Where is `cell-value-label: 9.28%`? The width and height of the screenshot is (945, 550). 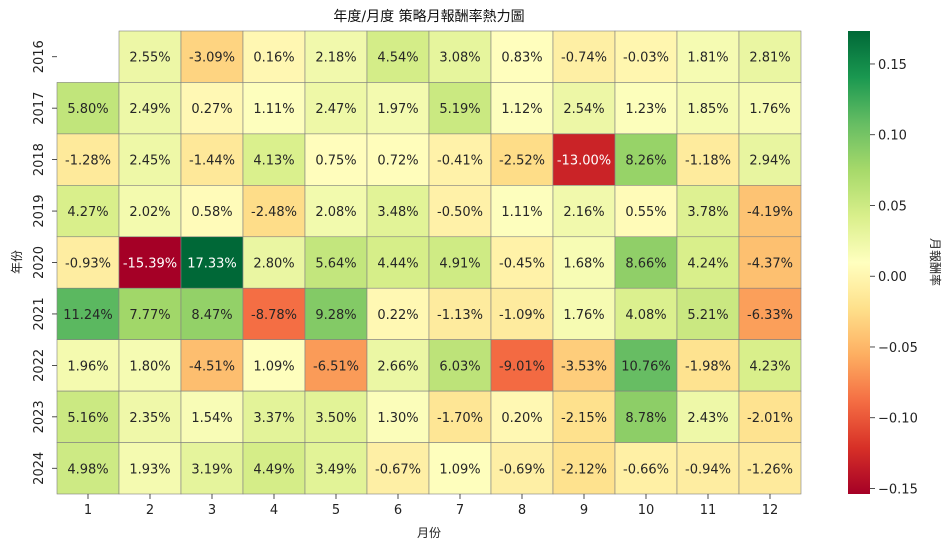 cell-value-label: 9.28% is located at coordinates (335, 315).